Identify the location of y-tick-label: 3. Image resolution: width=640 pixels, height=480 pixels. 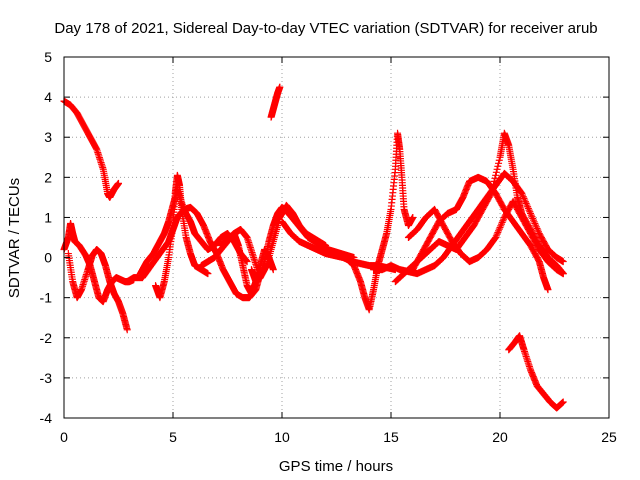
(48, 137).